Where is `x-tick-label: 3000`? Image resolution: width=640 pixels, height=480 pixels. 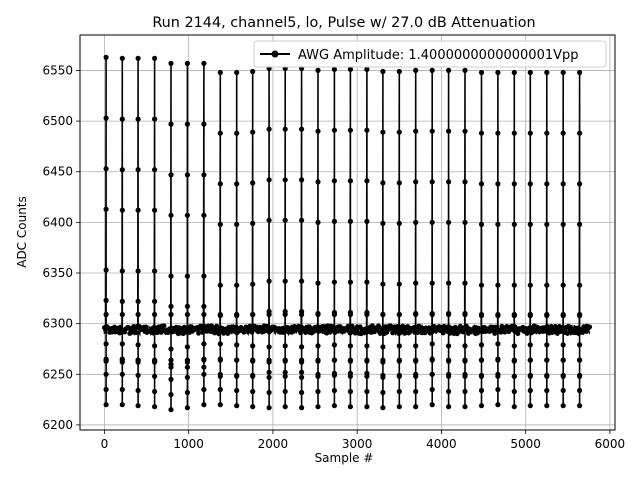
x-tick-label: 3000 is located at coordinates (357, 444).